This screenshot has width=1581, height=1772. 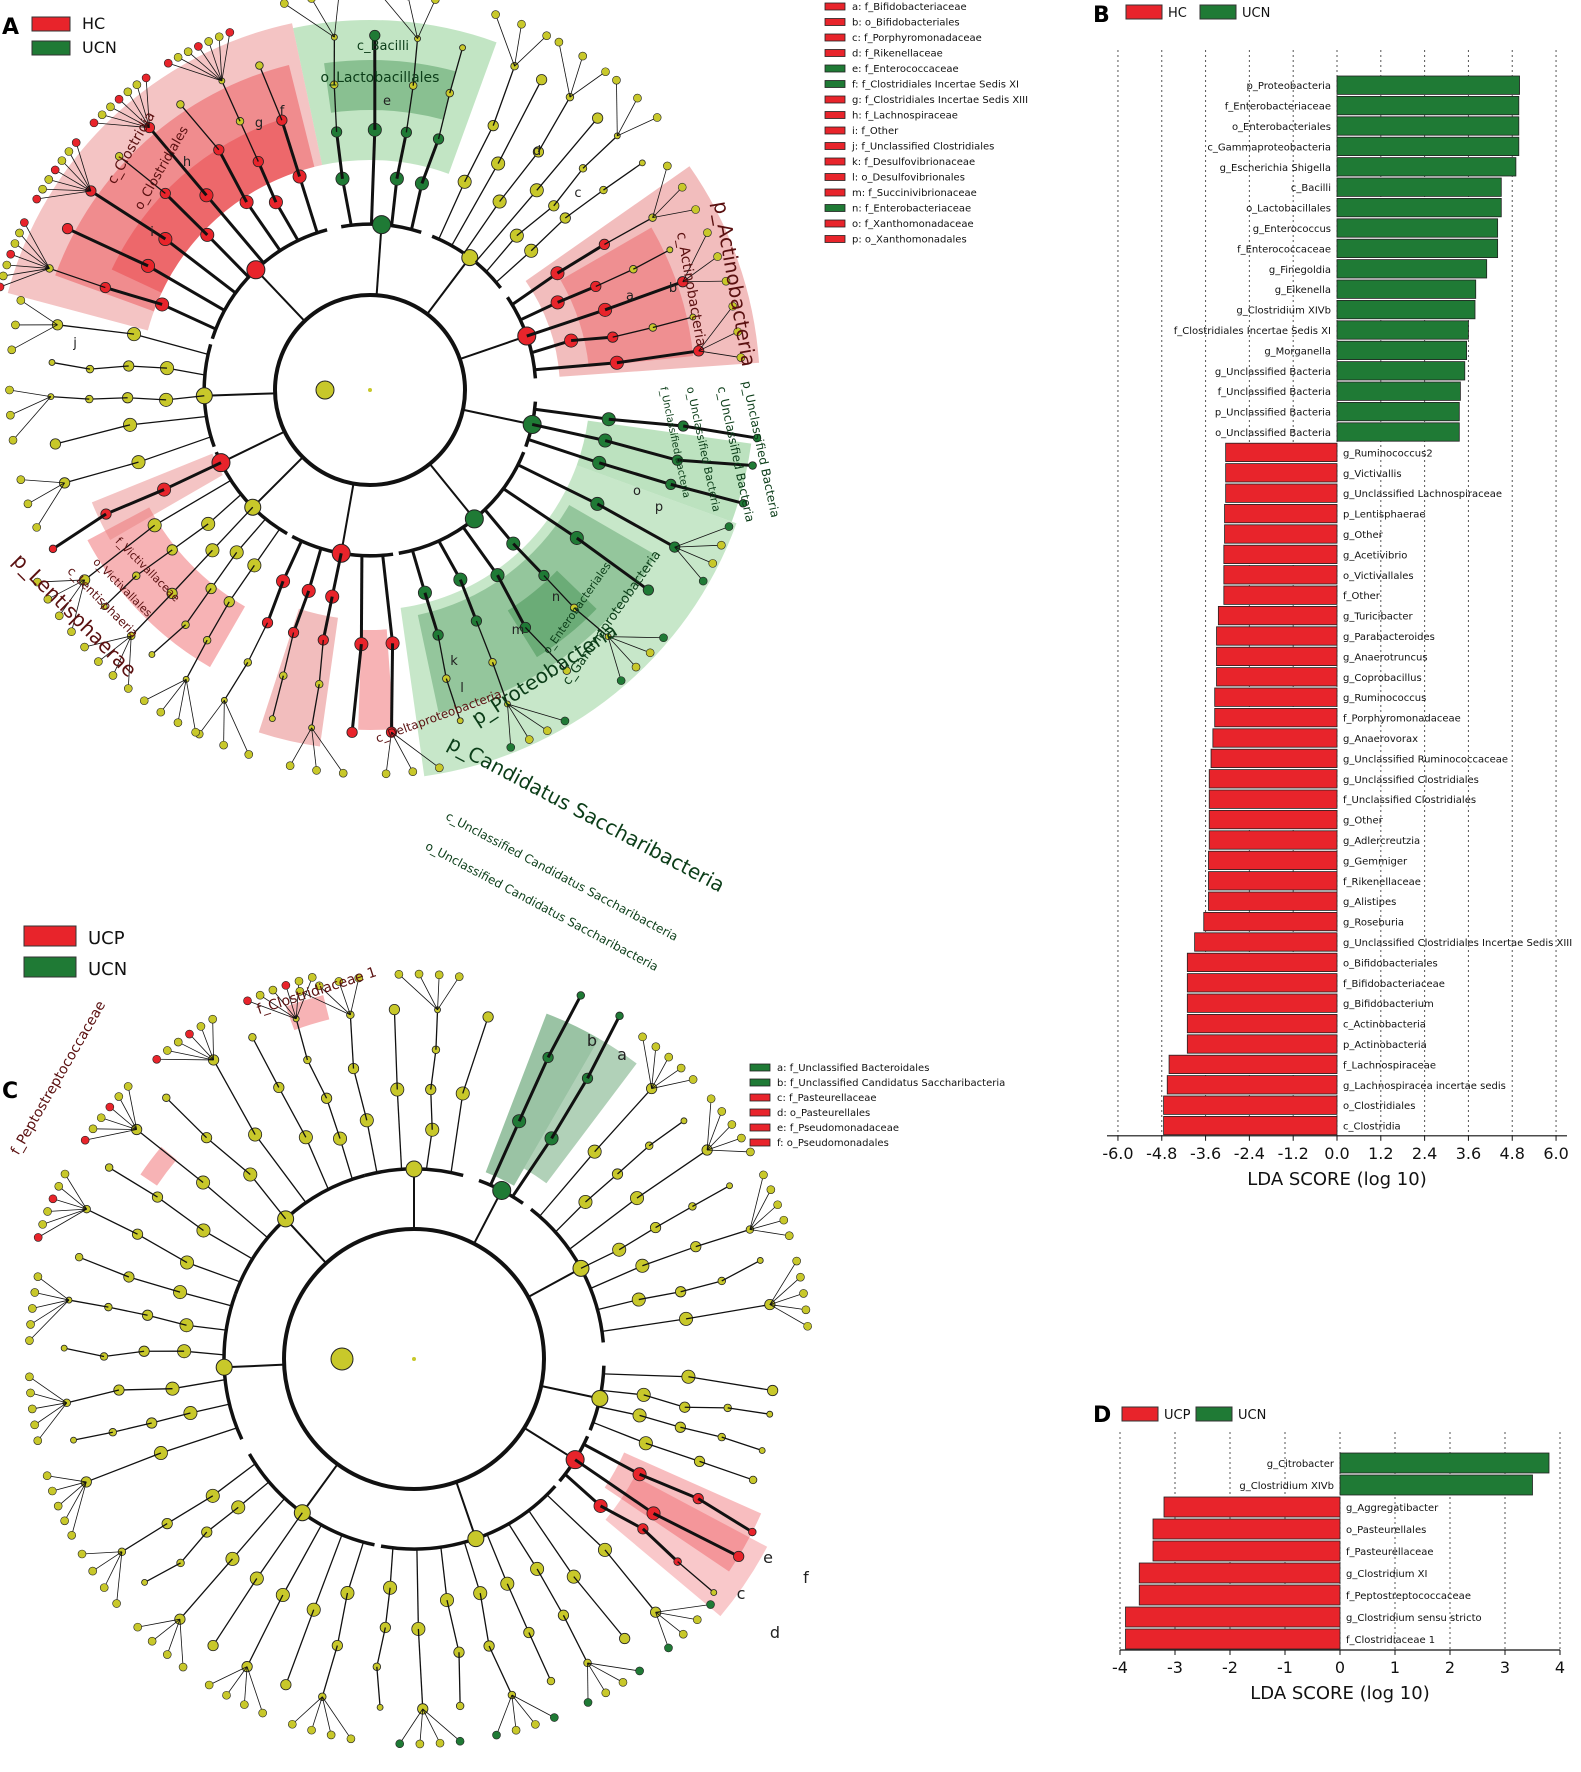 I want to click on panel-c-key-swatch, so click(x=760, y=1142).